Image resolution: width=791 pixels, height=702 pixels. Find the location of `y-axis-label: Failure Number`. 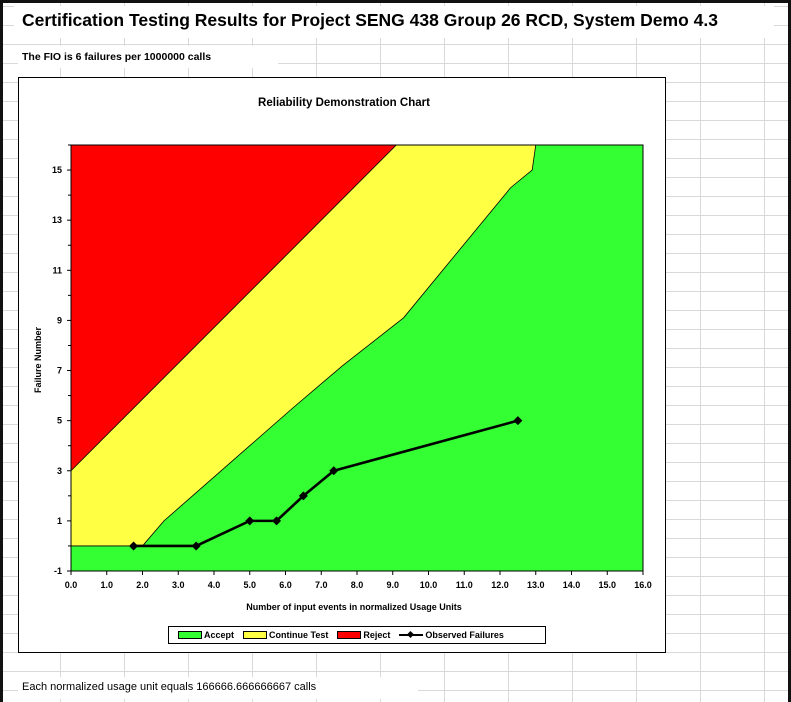

y-axis-label: Failure Number is located at coordinates (38, 359).